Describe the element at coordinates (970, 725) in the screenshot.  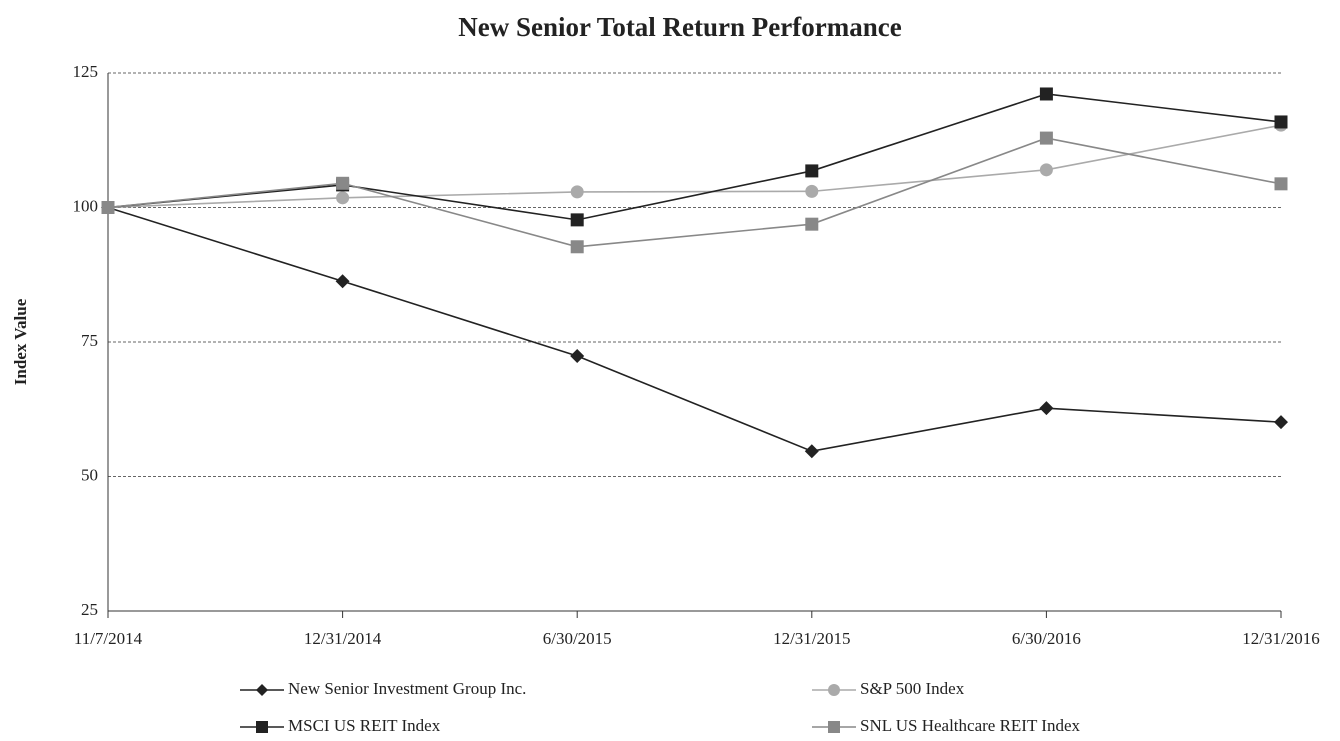
I see `legend-label: SNL US Healthcare REIT Index` at that location.